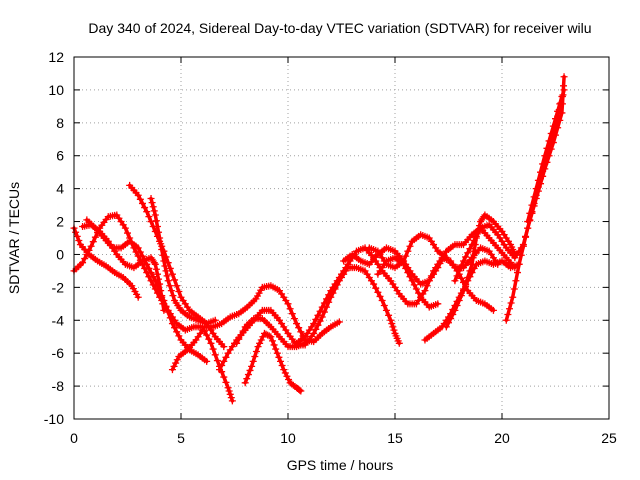  I want to click on y-tick-label: 2, so click(60, 222).